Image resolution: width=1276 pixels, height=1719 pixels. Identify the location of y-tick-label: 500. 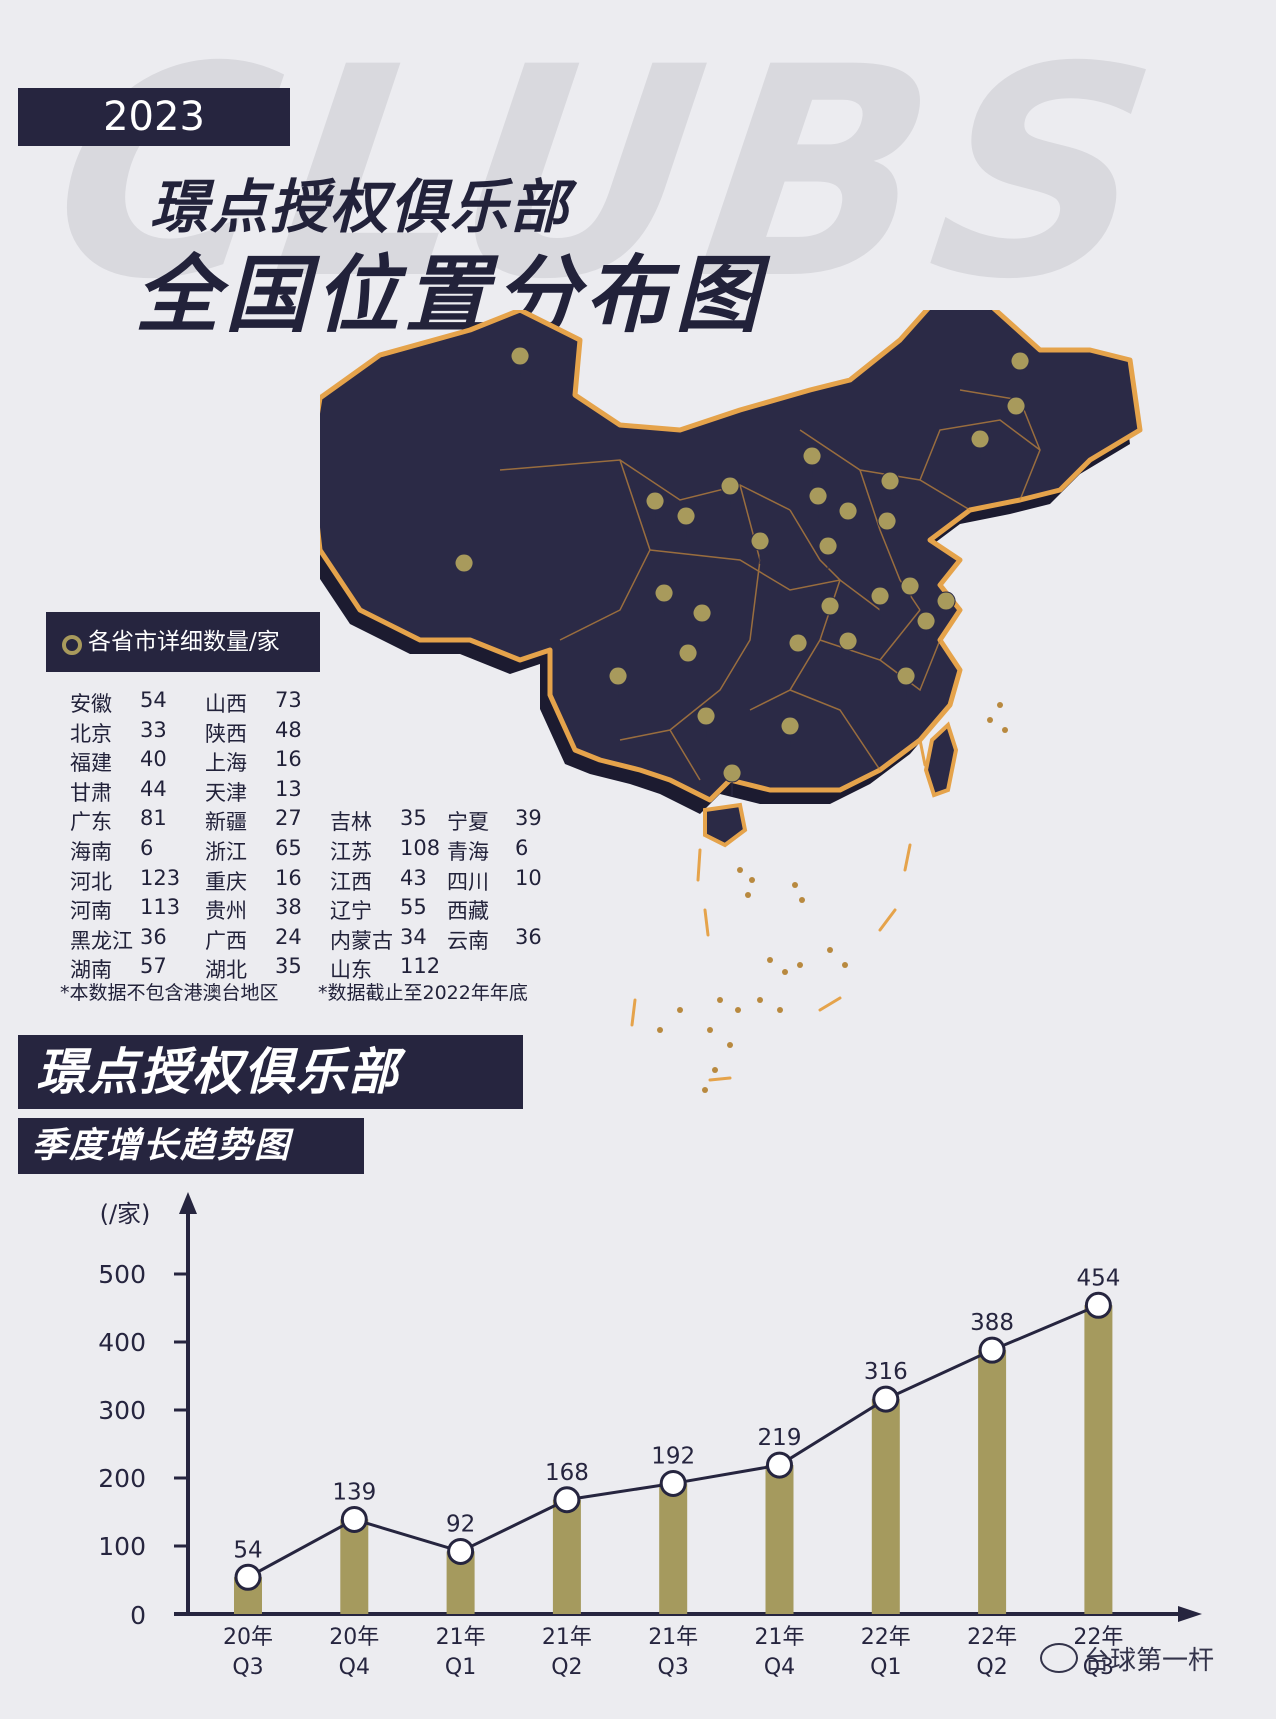
(122, 1274).